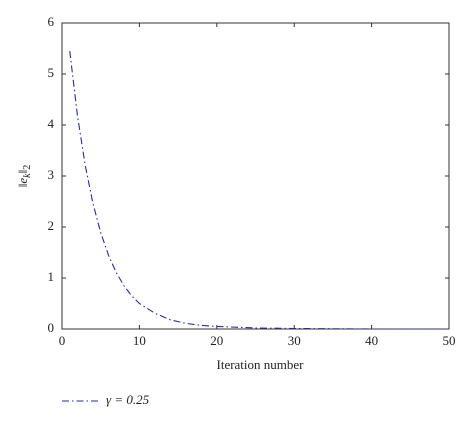 The height and width of the screenshot is (425, 474). Describe the element at coordinates (216, 340) in the screenshot. I see `x-tick-label: 20` at that location.